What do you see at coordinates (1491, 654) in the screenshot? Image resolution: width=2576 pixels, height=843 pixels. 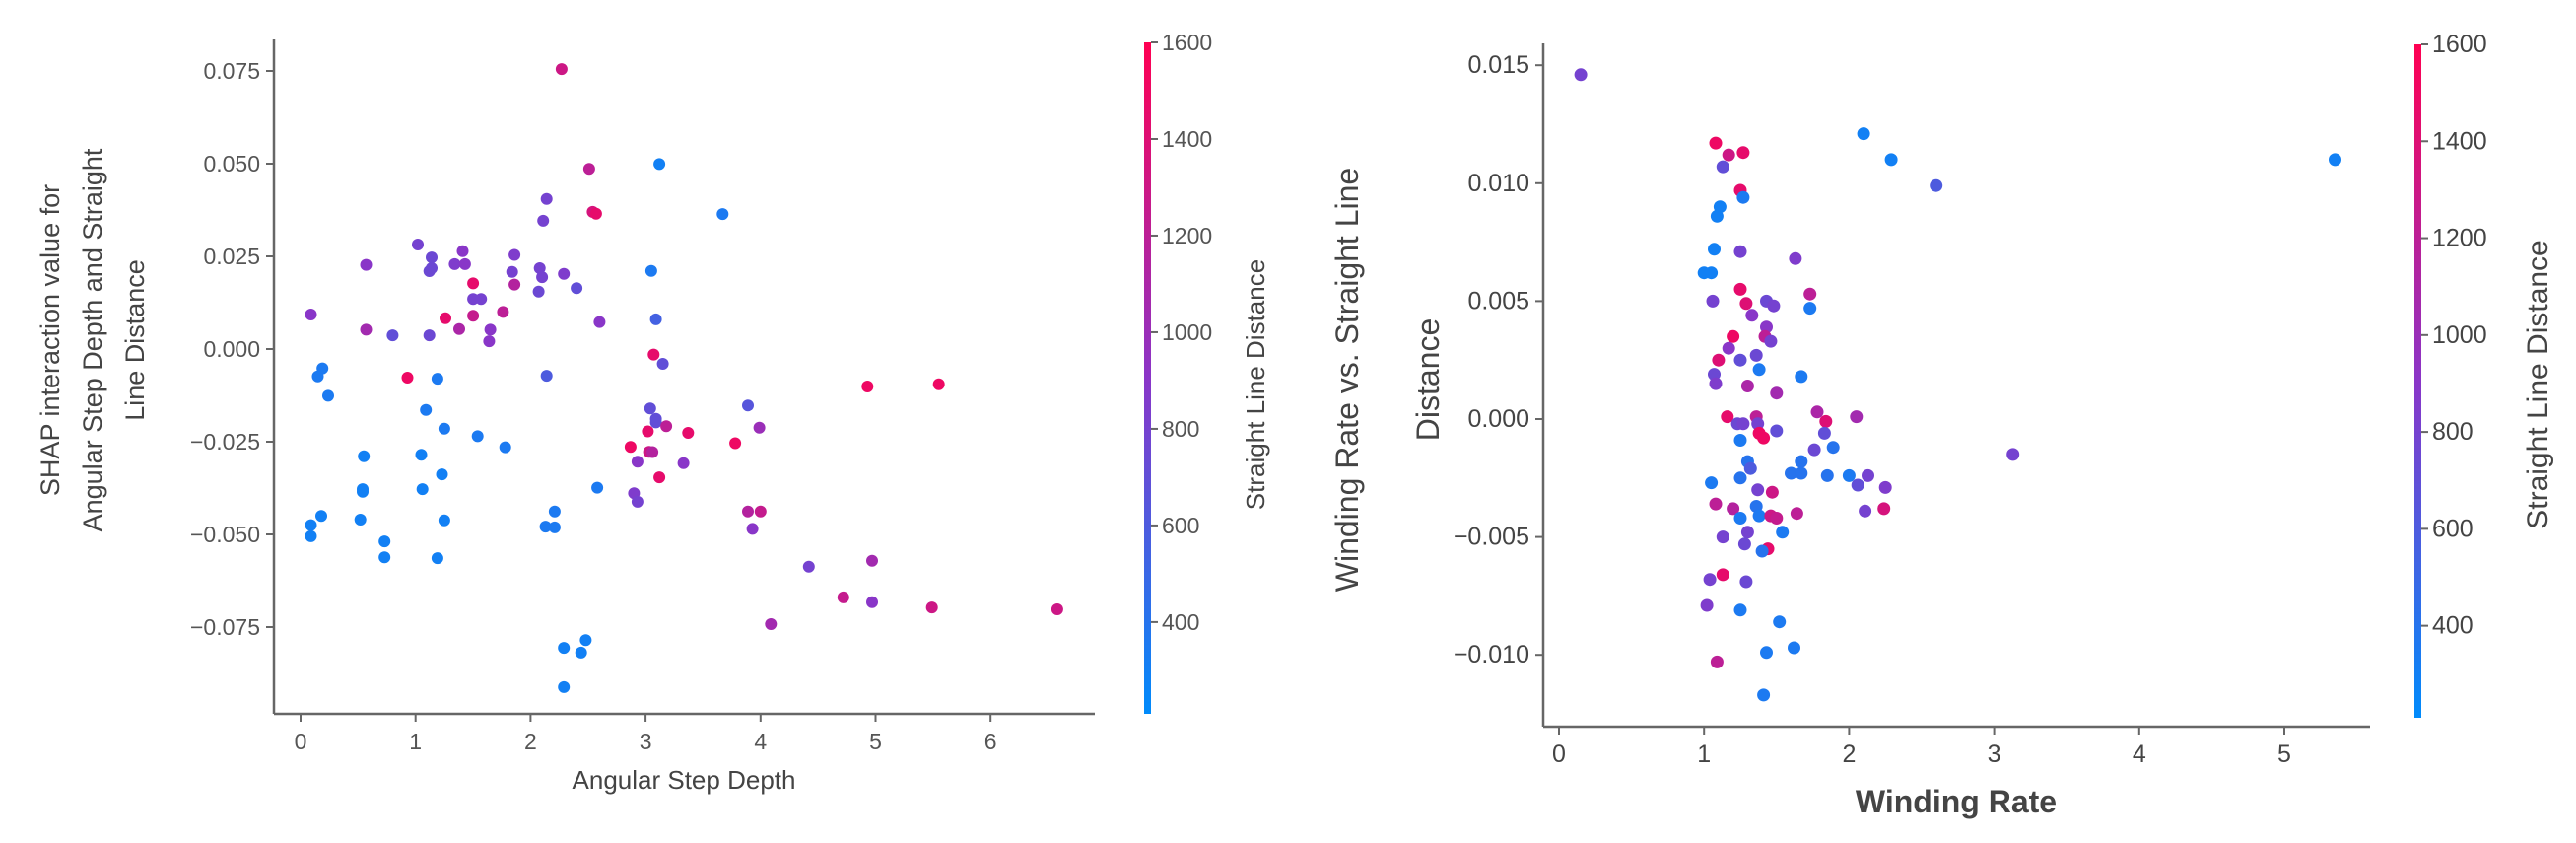 I see `right-y-tick-label: −0.010` at bounding box center [1491, 654].